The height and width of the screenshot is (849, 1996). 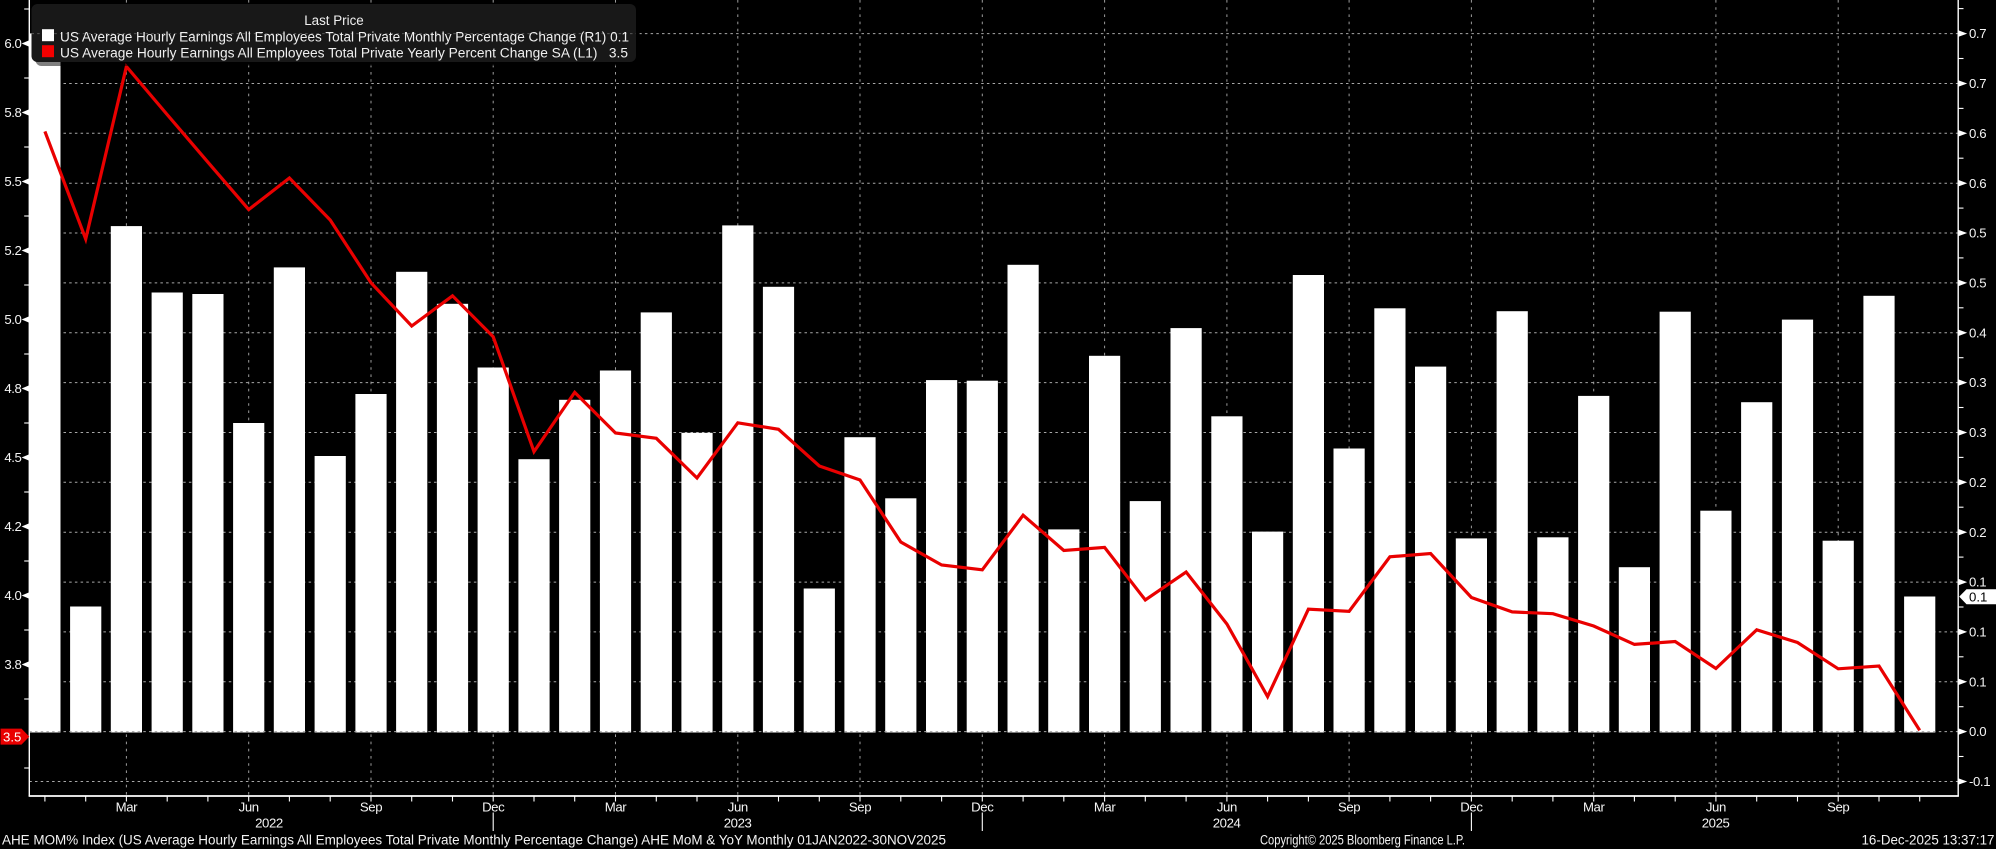 I want to click on svg-text: 0.4, so click(x=1977, y=332).